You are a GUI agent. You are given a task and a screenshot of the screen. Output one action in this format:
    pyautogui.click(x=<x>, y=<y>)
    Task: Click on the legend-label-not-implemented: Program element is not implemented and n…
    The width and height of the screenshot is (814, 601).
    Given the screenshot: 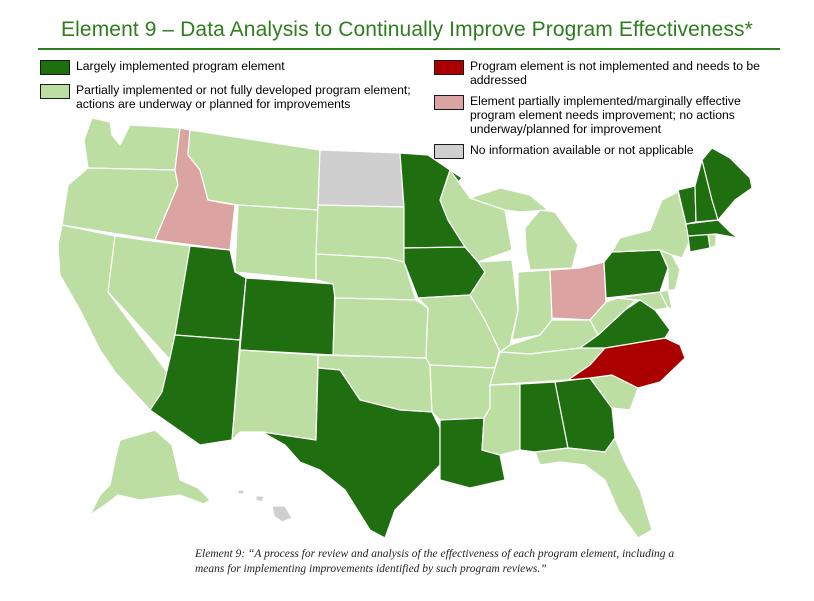 What is the action you would take?
    pyautogui.click(x=615, y=73)
    